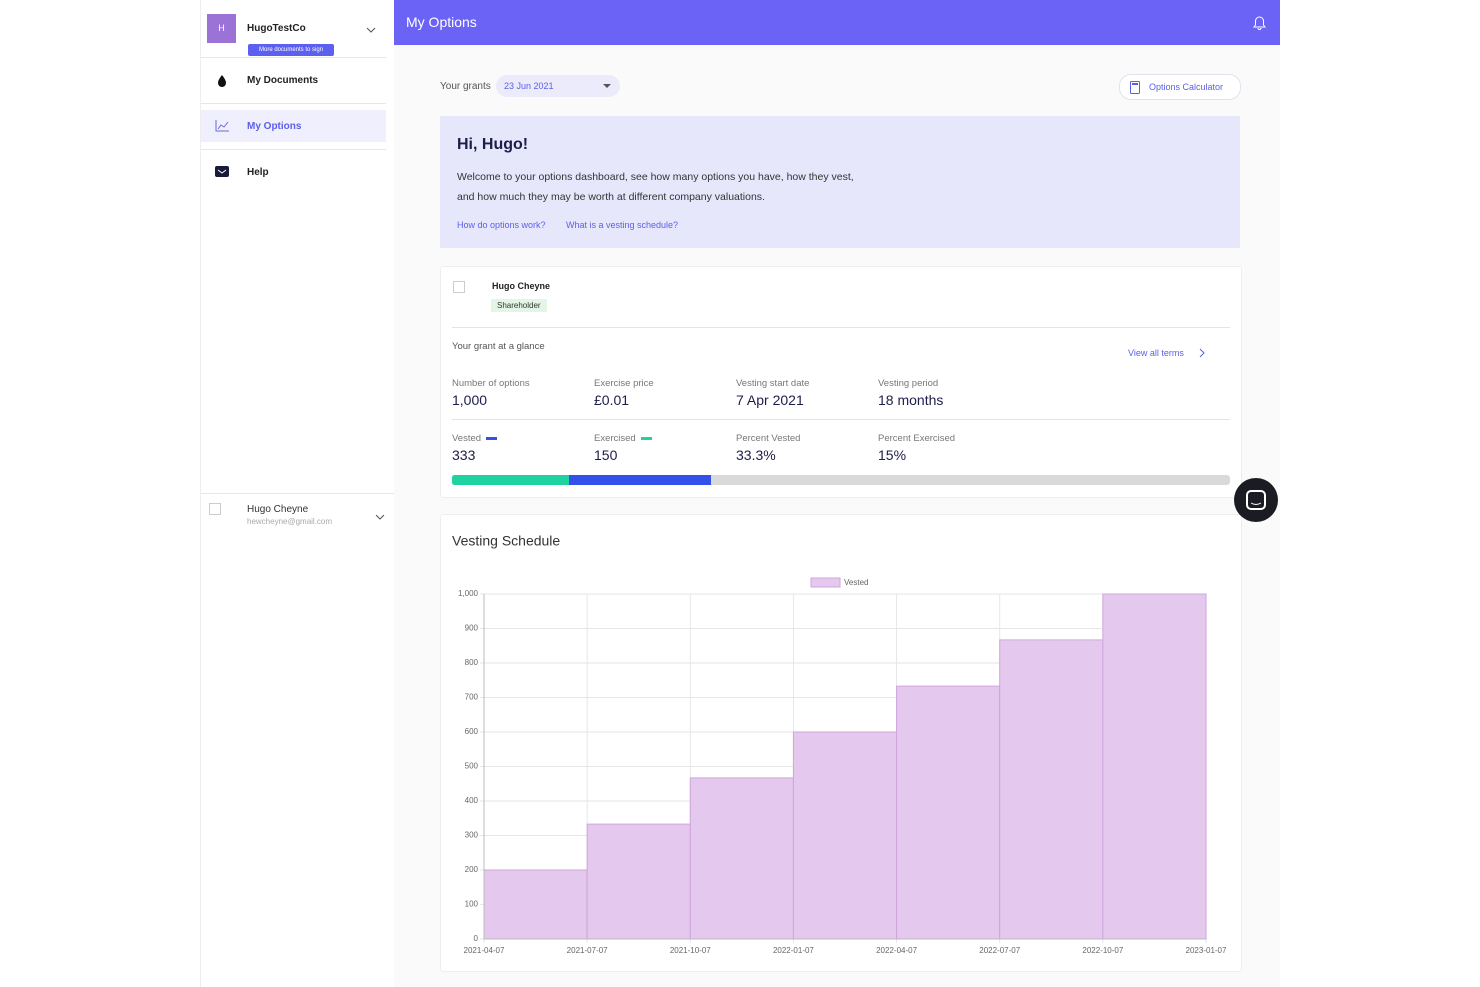  What do you see at coordinates (464, 455) in the screenshot?
I see `stat-value: 333` at bounding box center [464, 455].